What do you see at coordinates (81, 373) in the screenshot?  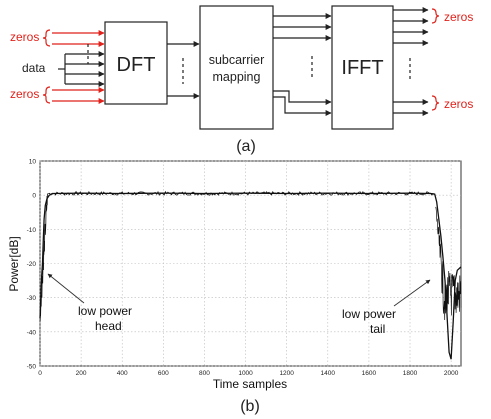 I see `x-tick-label: 200` at bounding box center [81, 373].